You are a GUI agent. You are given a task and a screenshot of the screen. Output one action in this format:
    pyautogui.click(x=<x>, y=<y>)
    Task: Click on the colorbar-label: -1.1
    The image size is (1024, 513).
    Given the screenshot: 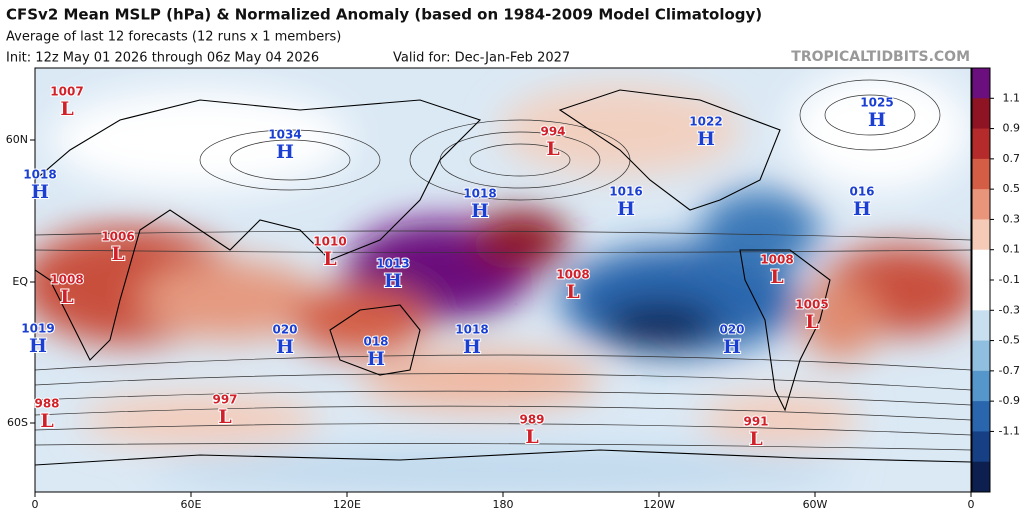 What is the action you would take?
    pyautogui.click(x=1009, y=430)
    